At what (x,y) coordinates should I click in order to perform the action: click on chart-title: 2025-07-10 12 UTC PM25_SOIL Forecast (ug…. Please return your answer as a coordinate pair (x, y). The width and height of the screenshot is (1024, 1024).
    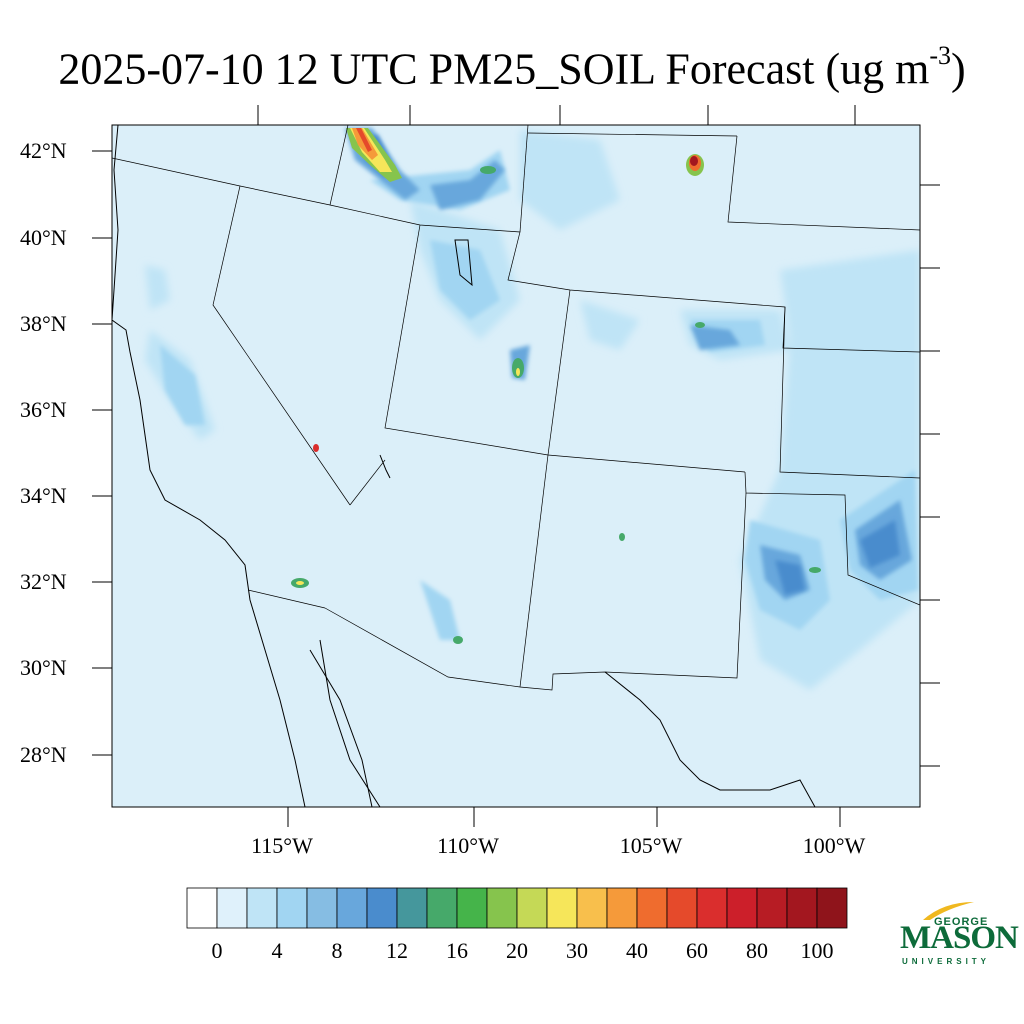
    Looking at the image, I should click on (512, 65).